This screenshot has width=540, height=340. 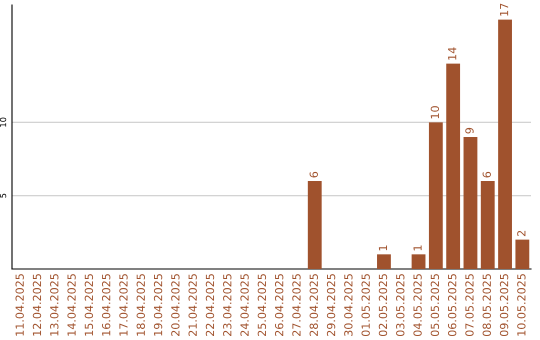 I want to click on x-tick-label: 30.04.2025, so click(x=348, y=305).